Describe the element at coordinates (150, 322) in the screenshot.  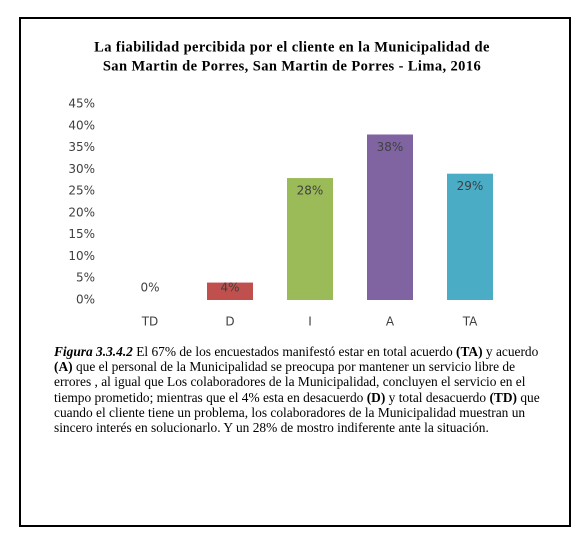
I see `x-tick-label: TD` at that location.